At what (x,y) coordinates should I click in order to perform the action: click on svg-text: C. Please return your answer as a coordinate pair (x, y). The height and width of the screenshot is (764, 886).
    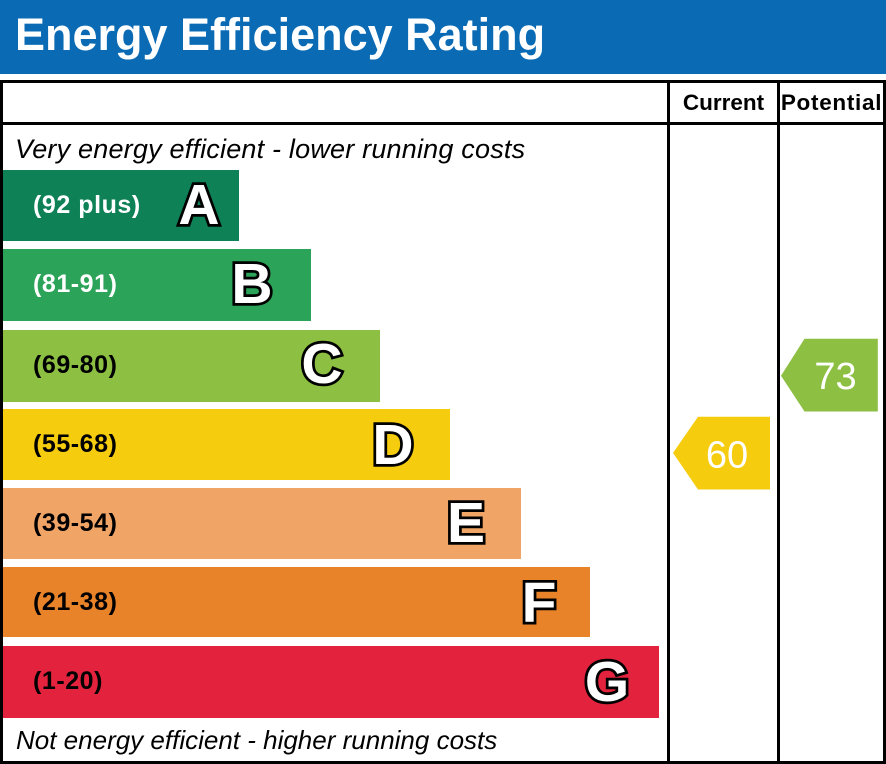
    Looking at the image, I should click on (321, 362).